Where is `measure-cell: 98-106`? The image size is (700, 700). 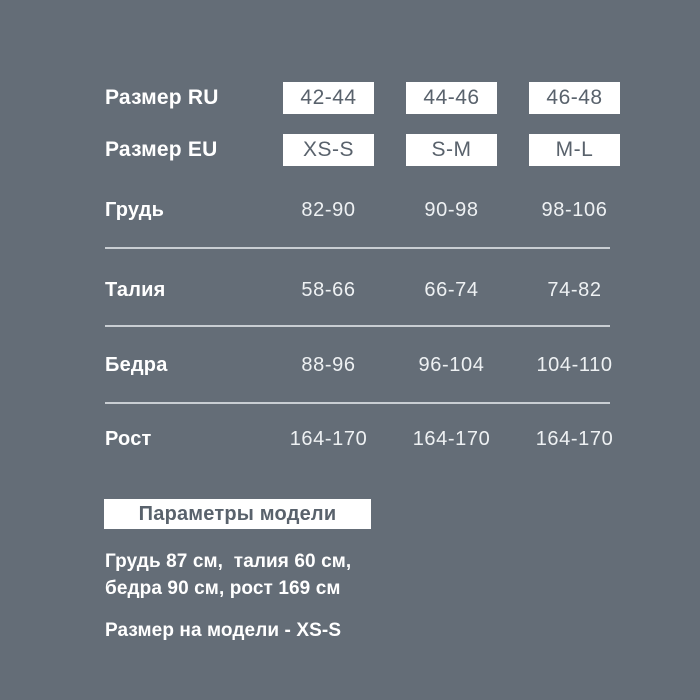
measure-cell: 98-106 is located at coordinates (574, 209).